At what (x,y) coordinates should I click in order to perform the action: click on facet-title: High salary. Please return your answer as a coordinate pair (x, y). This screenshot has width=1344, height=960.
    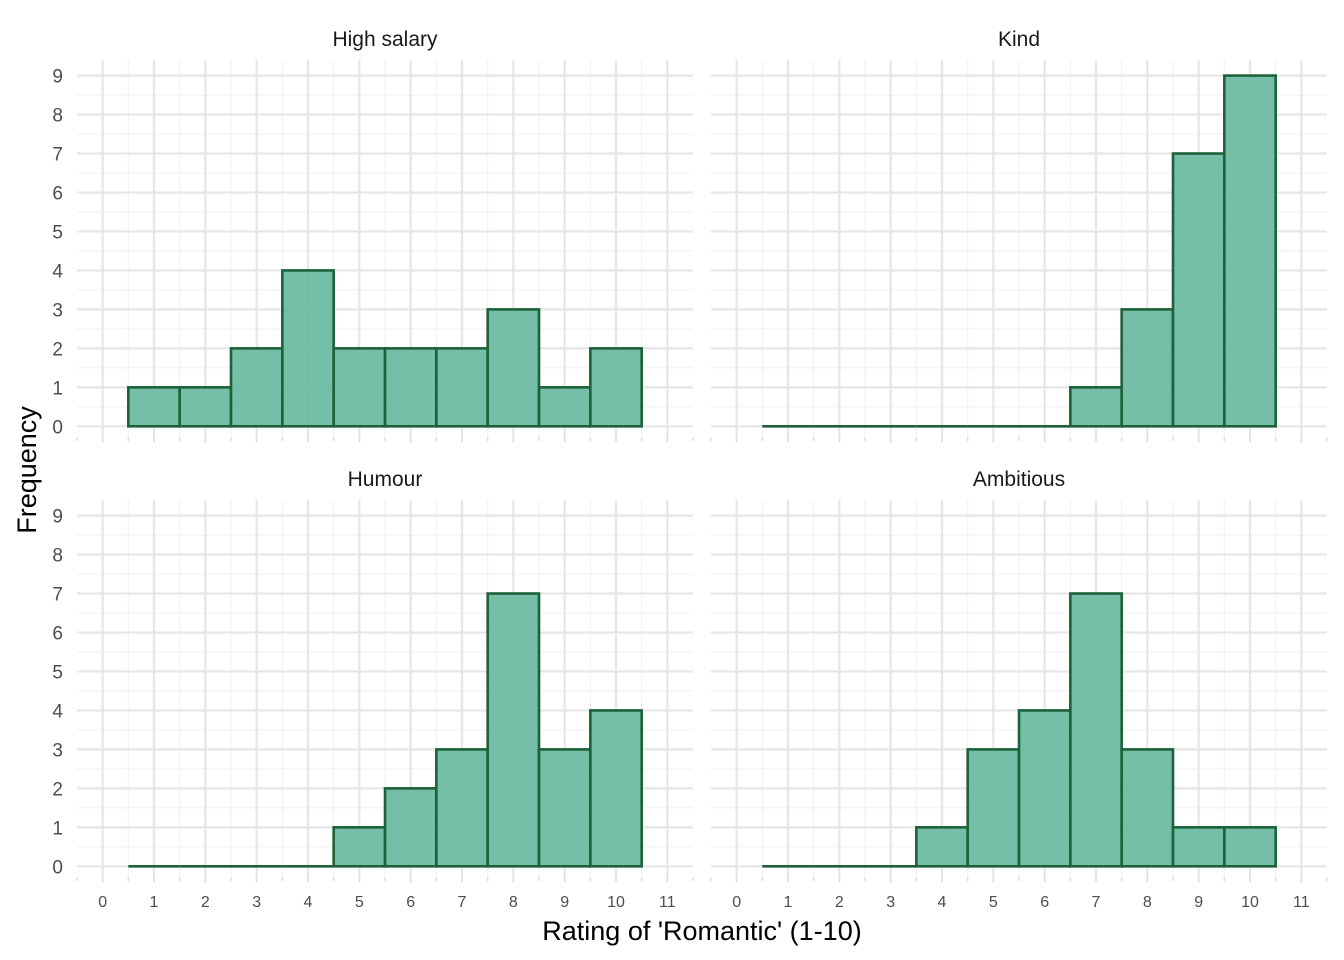
    Looking at the image, I should click on (385, 39).